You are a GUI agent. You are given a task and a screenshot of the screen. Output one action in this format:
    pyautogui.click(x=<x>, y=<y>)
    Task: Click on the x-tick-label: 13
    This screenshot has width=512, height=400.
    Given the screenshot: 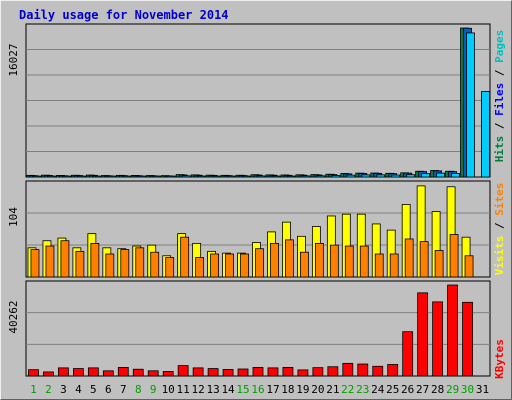 What is the action you would take?
    pyautogui.click(x=212, y=389)
    